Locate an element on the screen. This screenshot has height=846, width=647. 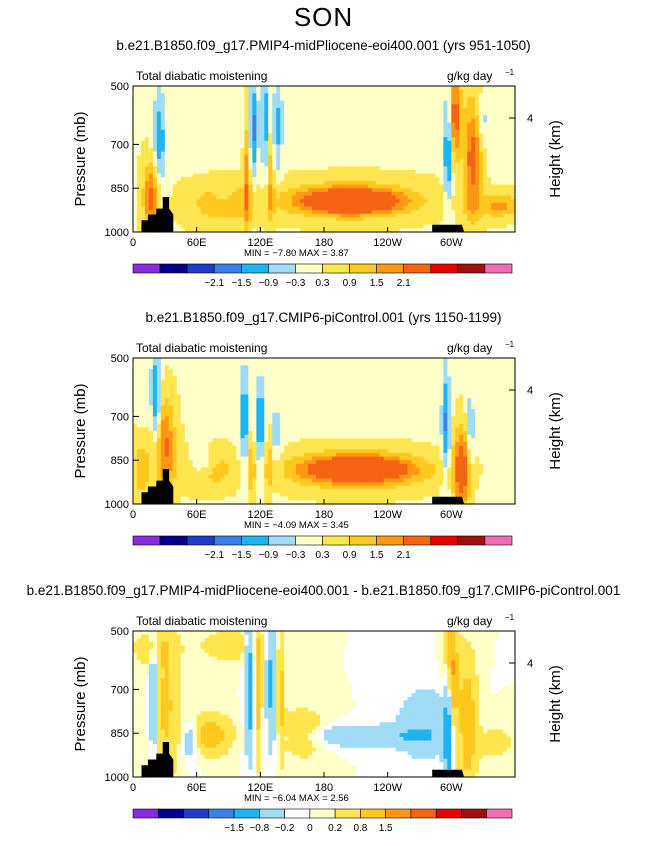
colorbar-label: 0 is located at coordinates (310, 828).